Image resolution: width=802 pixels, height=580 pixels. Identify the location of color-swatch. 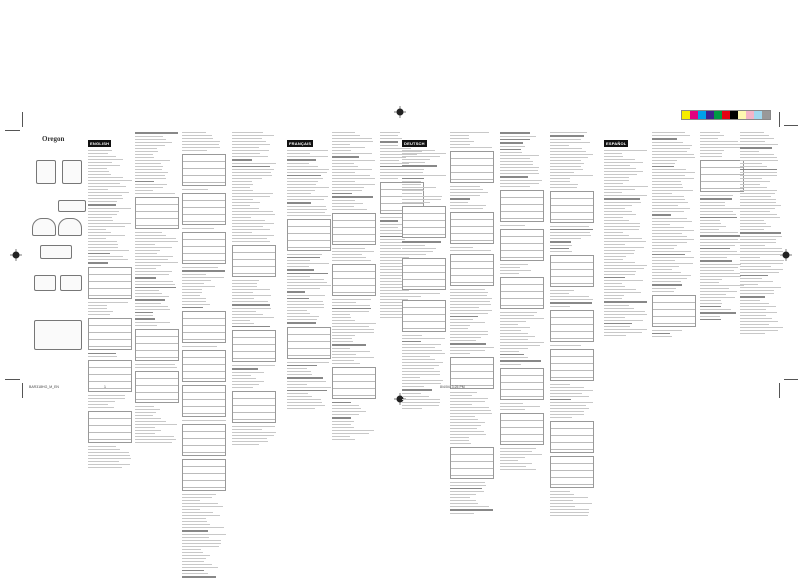
(686, 115).